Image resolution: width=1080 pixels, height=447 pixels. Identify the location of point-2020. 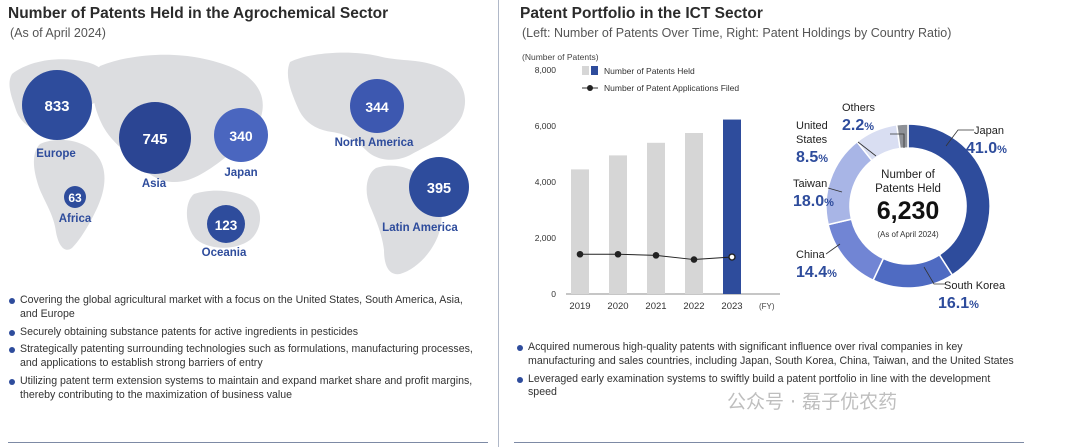
(618, 254).